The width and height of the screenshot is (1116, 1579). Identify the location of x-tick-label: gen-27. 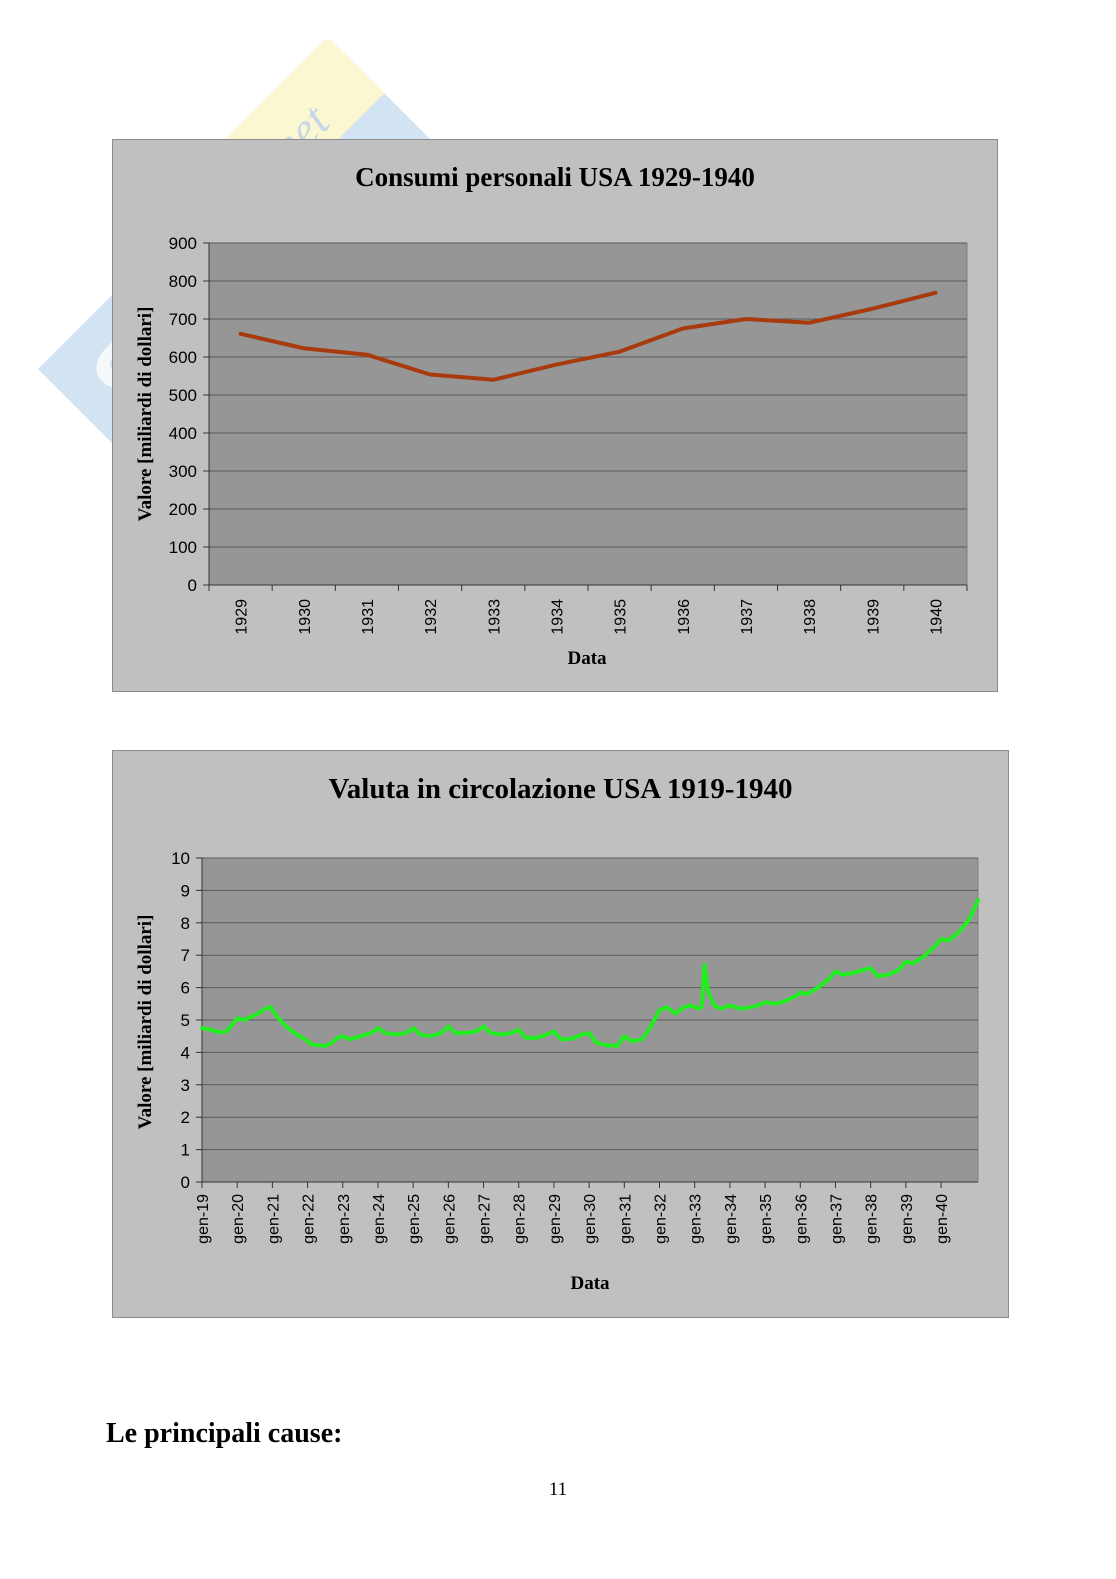
(485, 1219).